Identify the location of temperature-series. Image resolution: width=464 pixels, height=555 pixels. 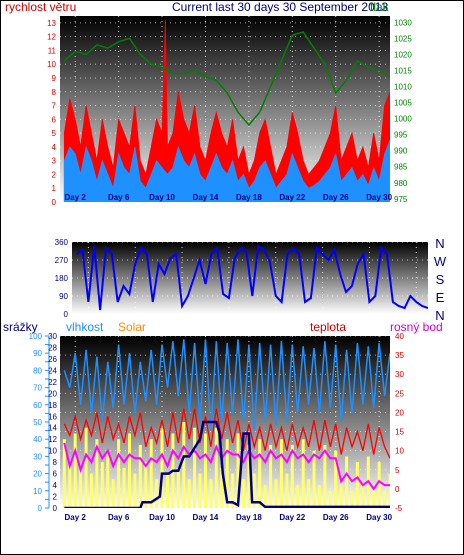
(226, 433).